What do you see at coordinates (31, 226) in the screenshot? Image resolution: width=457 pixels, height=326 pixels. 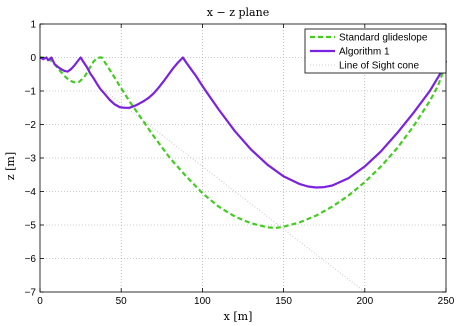 I see `y-tick-label: −5` at bounding box center [31, 226].